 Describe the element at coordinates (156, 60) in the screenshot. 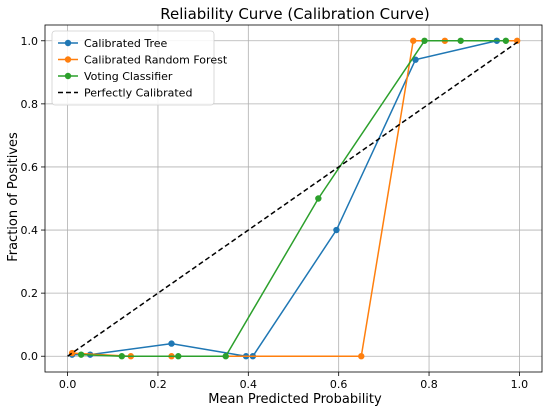

I see `legend-entry-calibrated-random-forest: Calibrated Random Forest` at that location.